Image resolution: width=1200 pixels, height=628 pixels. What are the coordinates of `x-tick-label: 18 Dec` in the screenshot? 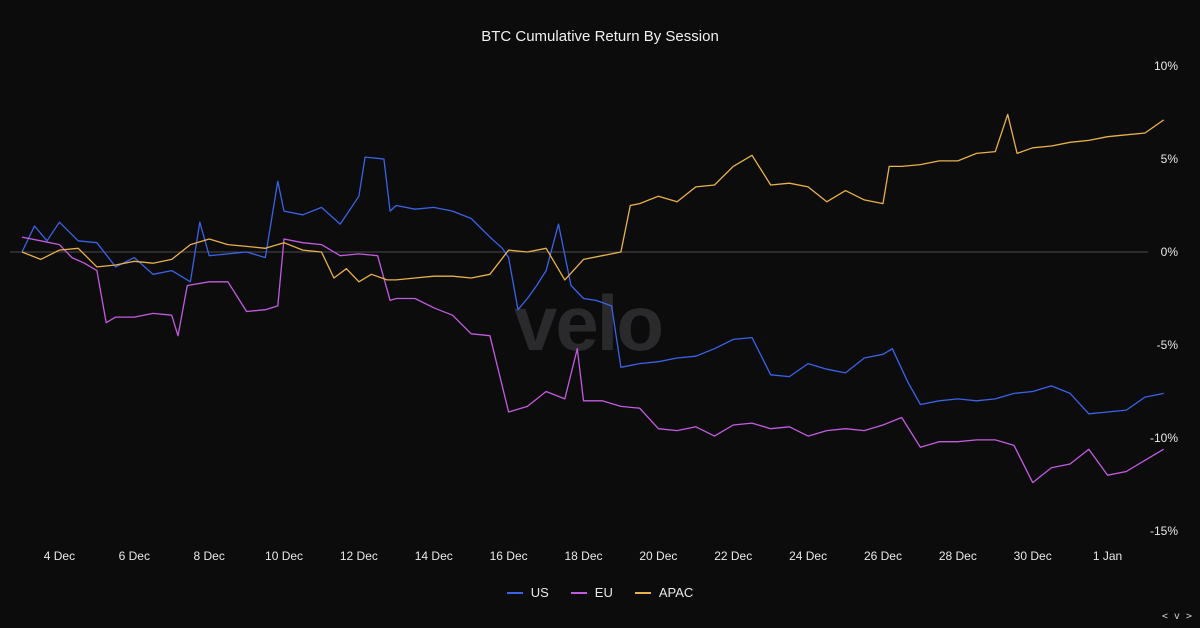 It's located at (583, 556).